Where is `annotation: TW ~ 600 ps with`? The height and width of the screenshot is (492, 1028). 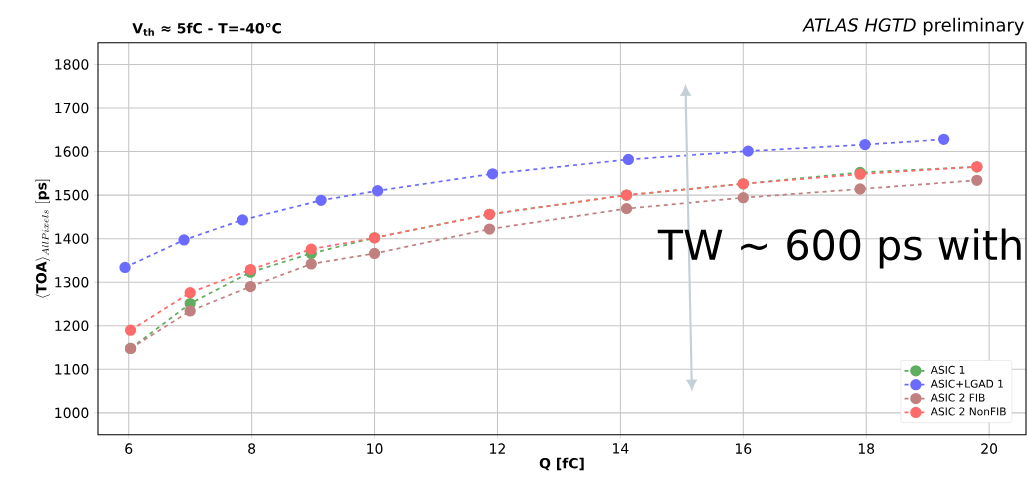
annotation: TW ~ 600 ps with is located at coordinates (839, 248).